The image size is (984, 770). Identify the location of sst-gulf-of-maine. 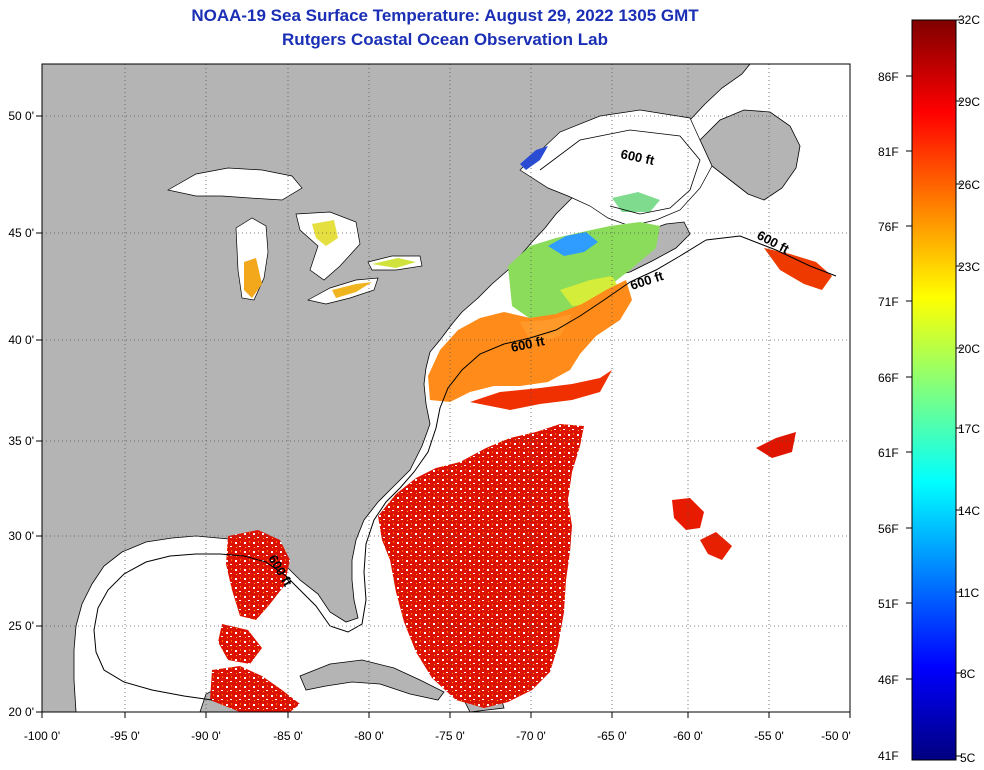
(584, 271).